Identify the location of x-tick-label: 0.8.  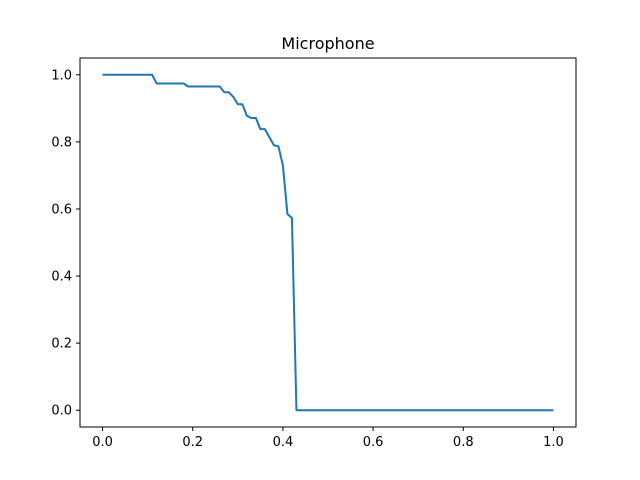
(463, 442).